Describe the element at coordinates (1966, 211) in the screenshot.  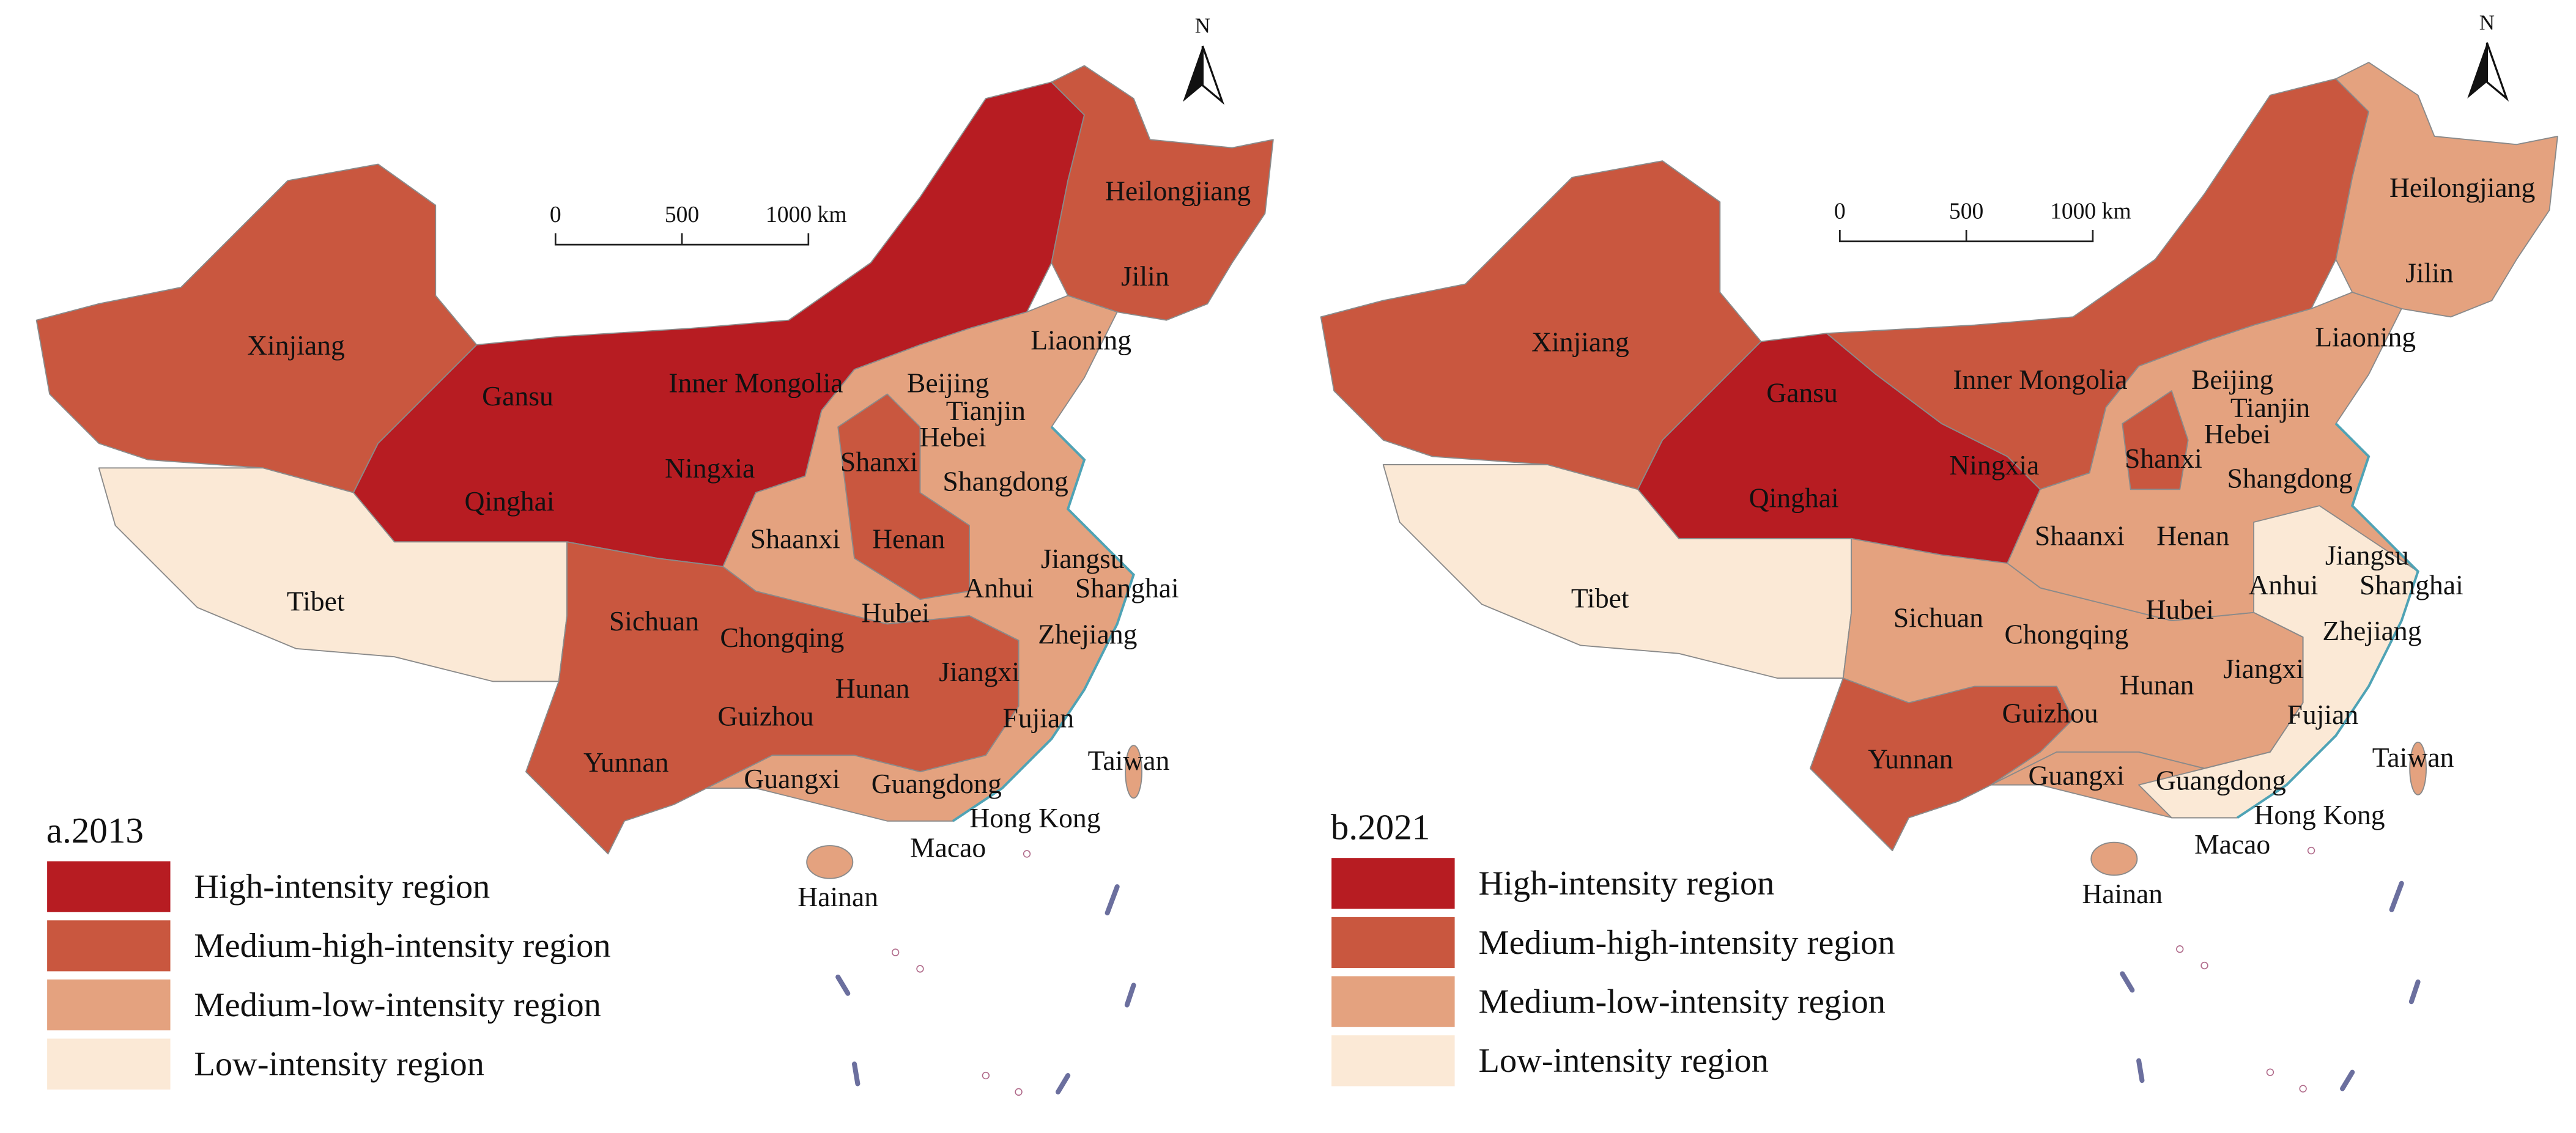
I see `scale-label: 500` at that location.